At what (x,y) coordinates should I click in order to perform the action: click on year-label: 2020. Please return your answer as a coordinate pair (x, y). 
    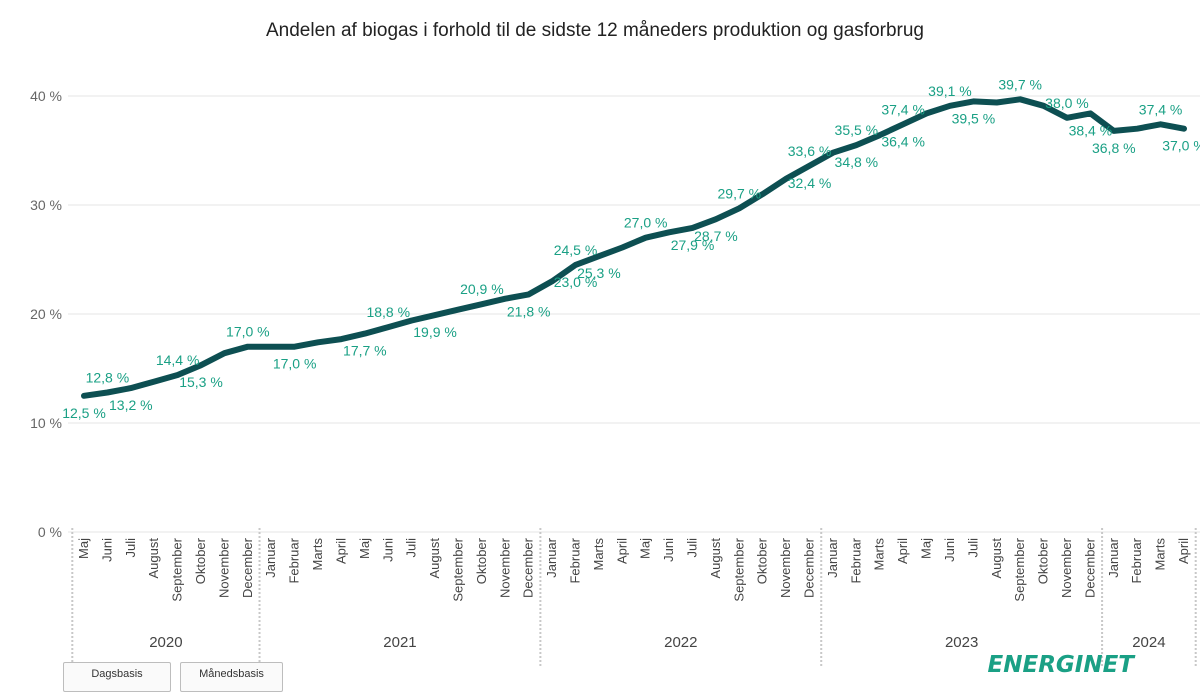
    Looking at the image, I should click on (165, 642).